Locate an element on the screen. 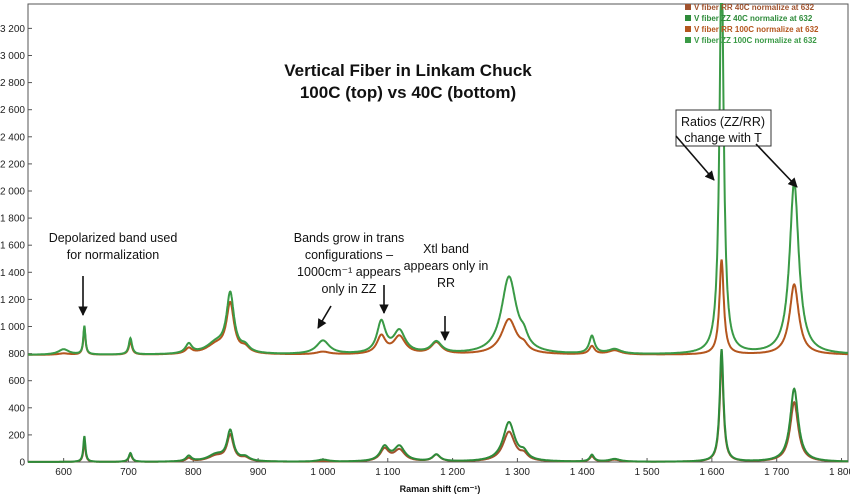  y-tick-label: 1 200 is located at coordinates (12, 300).